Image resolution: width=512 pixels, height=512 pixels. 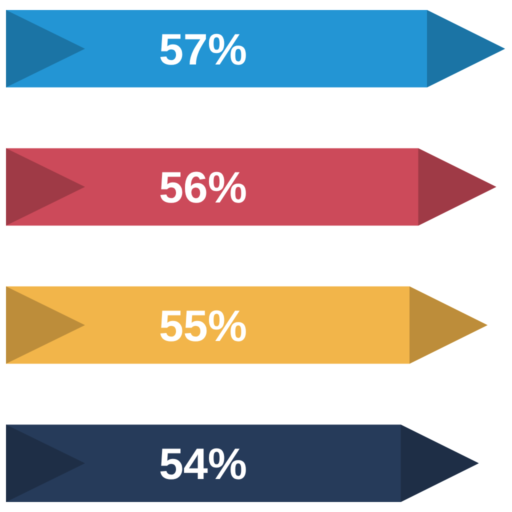 What do you see at coordinates (203, 50) in the screenshot?
I see `data-label: 57%` at bounding box center [203, 50].